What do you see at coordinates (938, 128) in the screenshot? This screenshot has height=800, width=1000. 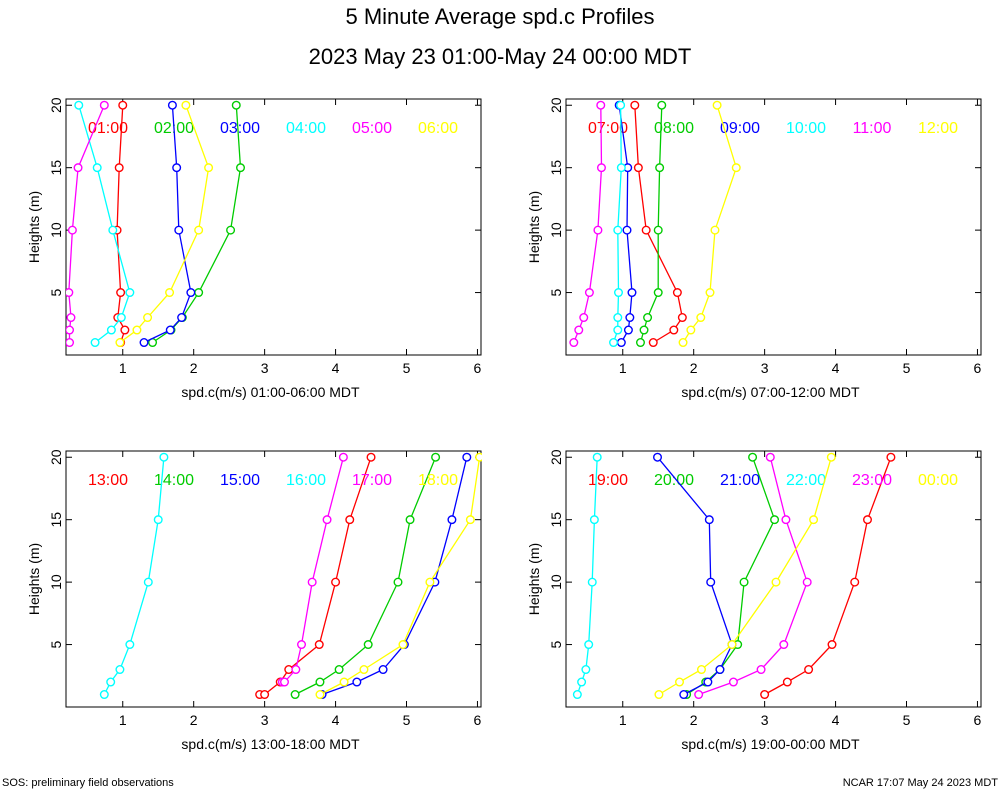 I see `legend-label: 12:00` at bounding box center [938, 128].